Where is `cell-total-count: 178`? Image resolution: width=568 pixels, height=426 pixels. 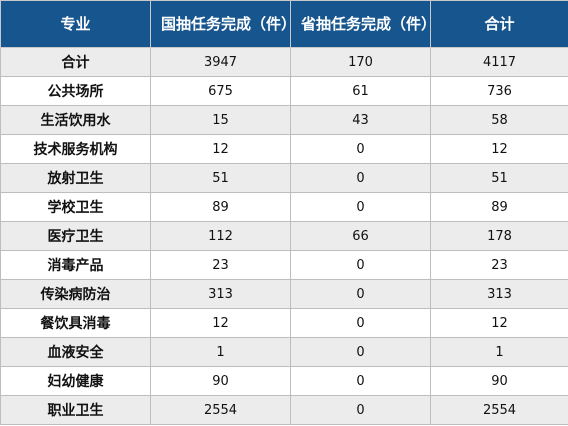
cell-total-count: 178 is located at coordinates (499, 236).